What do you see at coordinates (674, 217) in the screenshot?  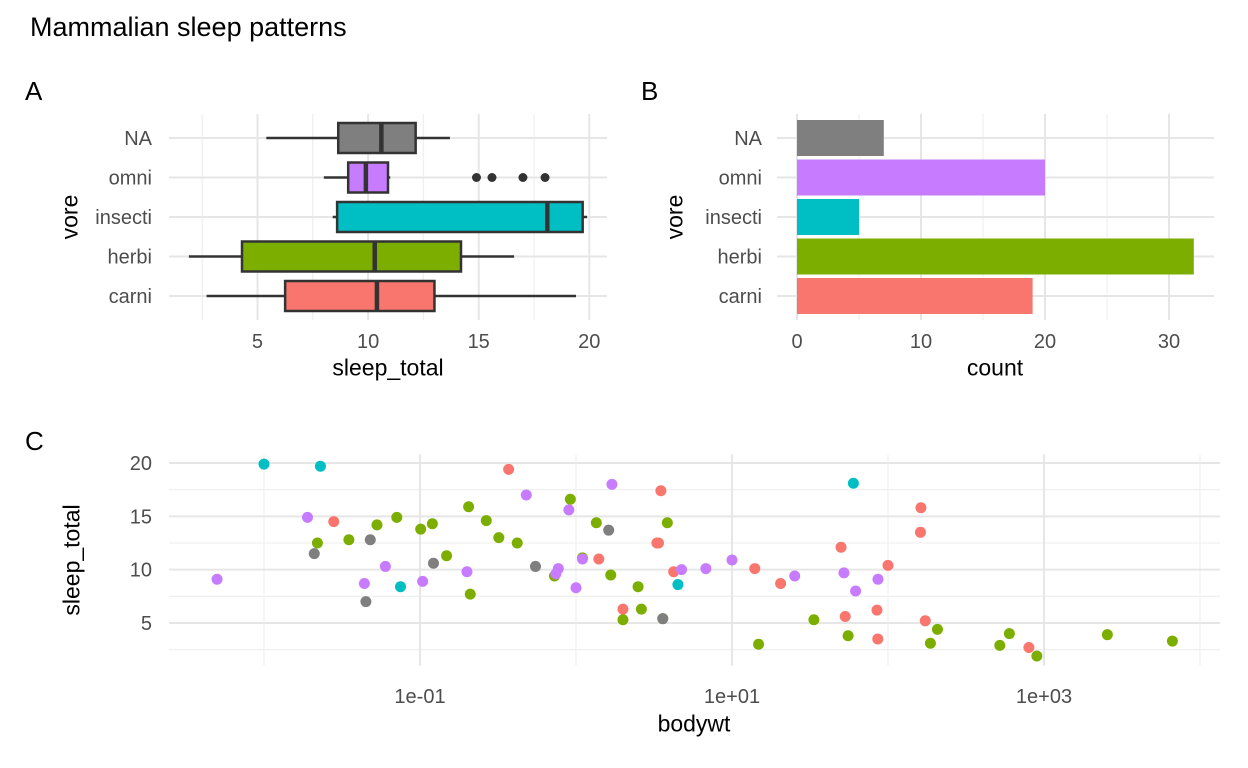 I see `panel-b-y-axis-title: vore` at bounding box center [674, 217].